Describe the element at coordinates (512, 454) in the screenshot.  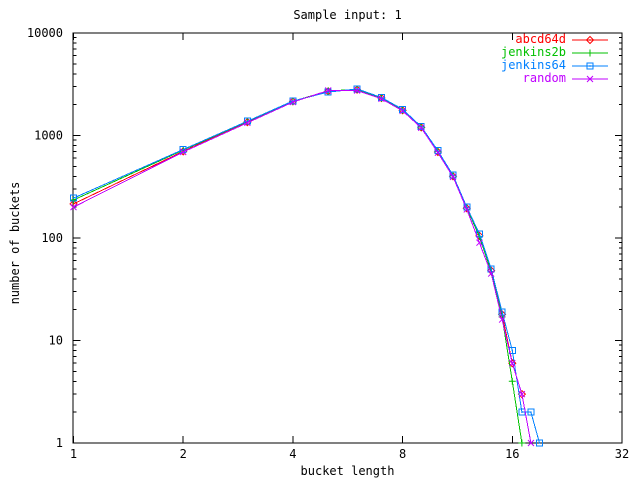
I see `x-tick-label: 16` at that location.